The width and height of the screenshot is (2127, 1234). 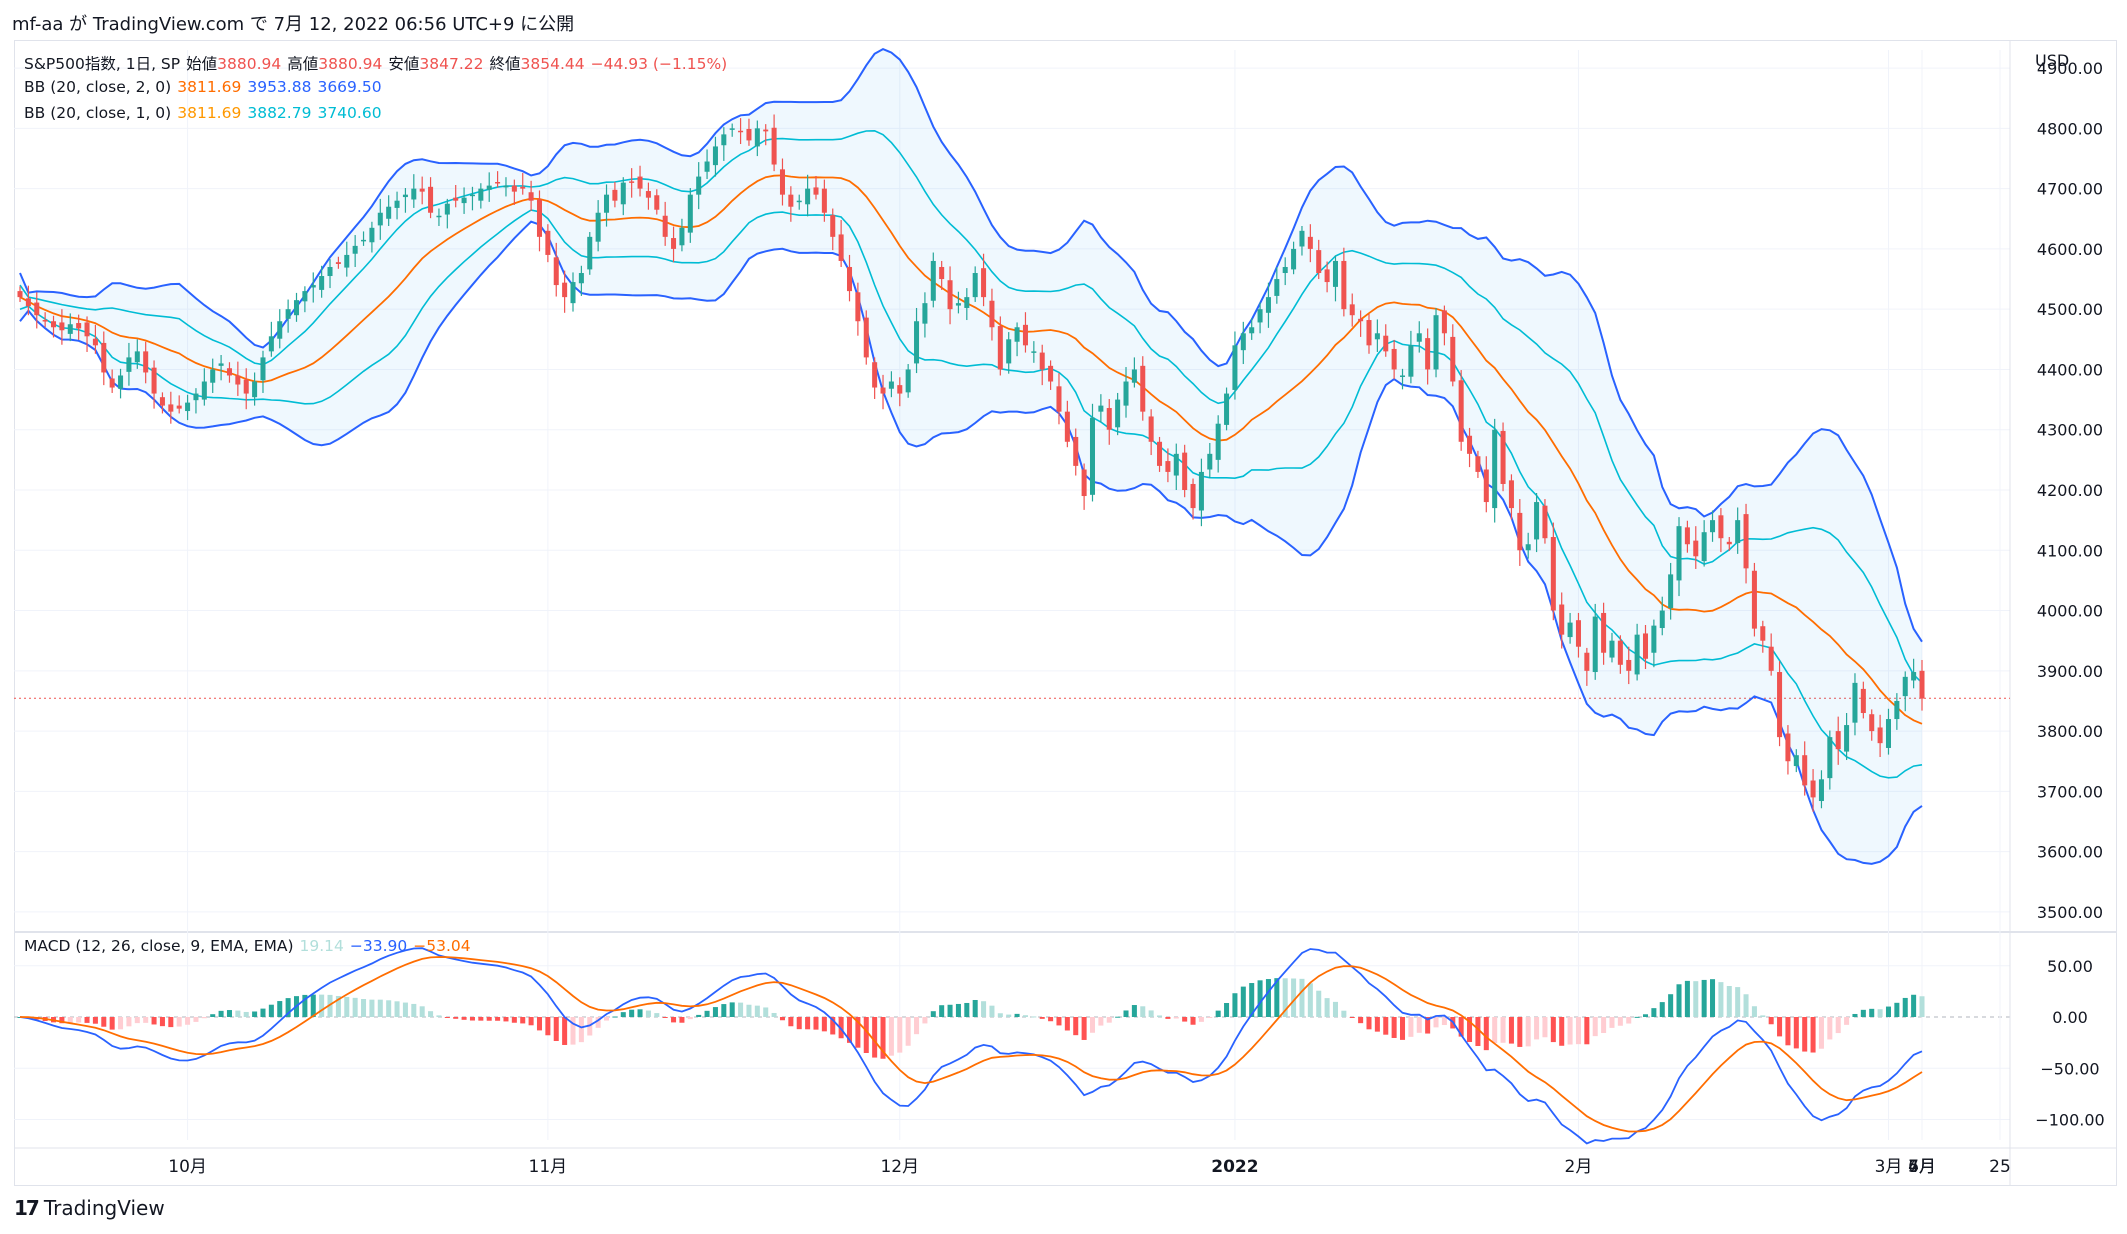 I want to click on legend-low-label: 安値, so click(x=404, y=64).